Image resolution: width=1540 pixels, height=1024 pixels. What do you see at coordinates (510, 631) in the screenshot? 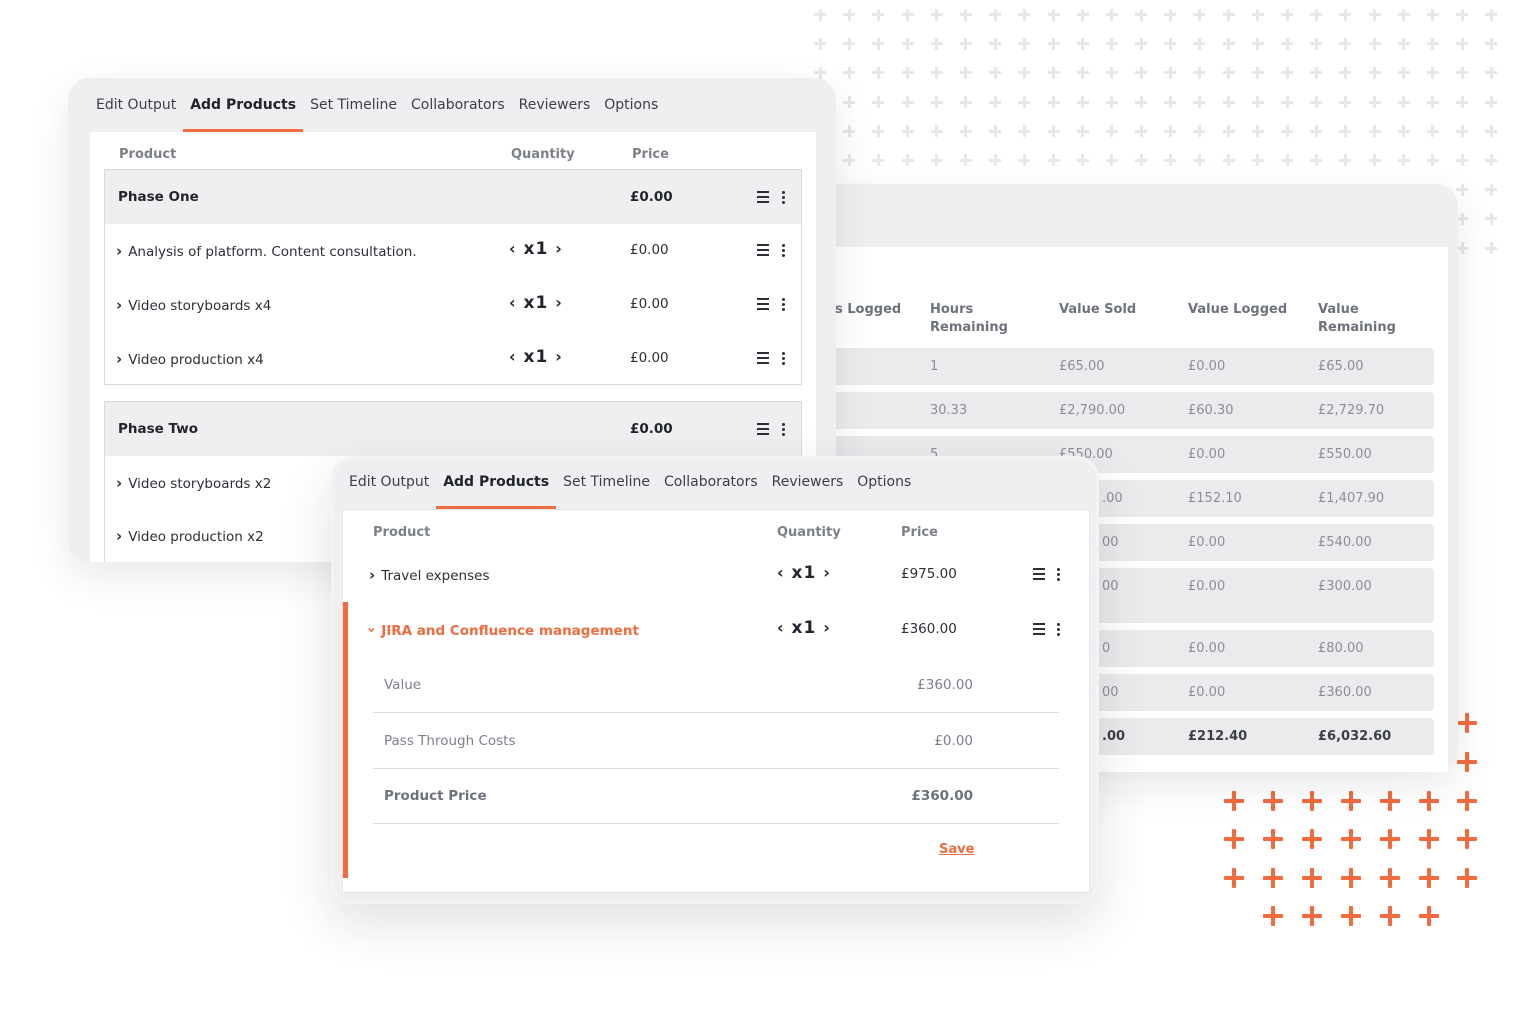
I see `product-name: JIRA and Confluence management` at bounding box center [510, 631].